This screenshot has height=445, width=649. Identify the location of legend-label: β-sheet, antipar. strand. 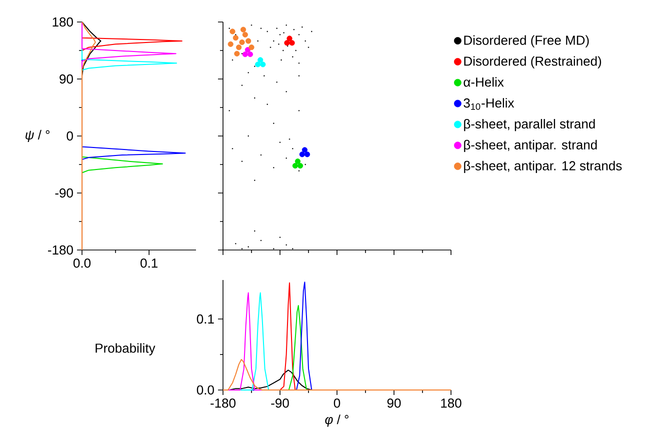
(530, 146).